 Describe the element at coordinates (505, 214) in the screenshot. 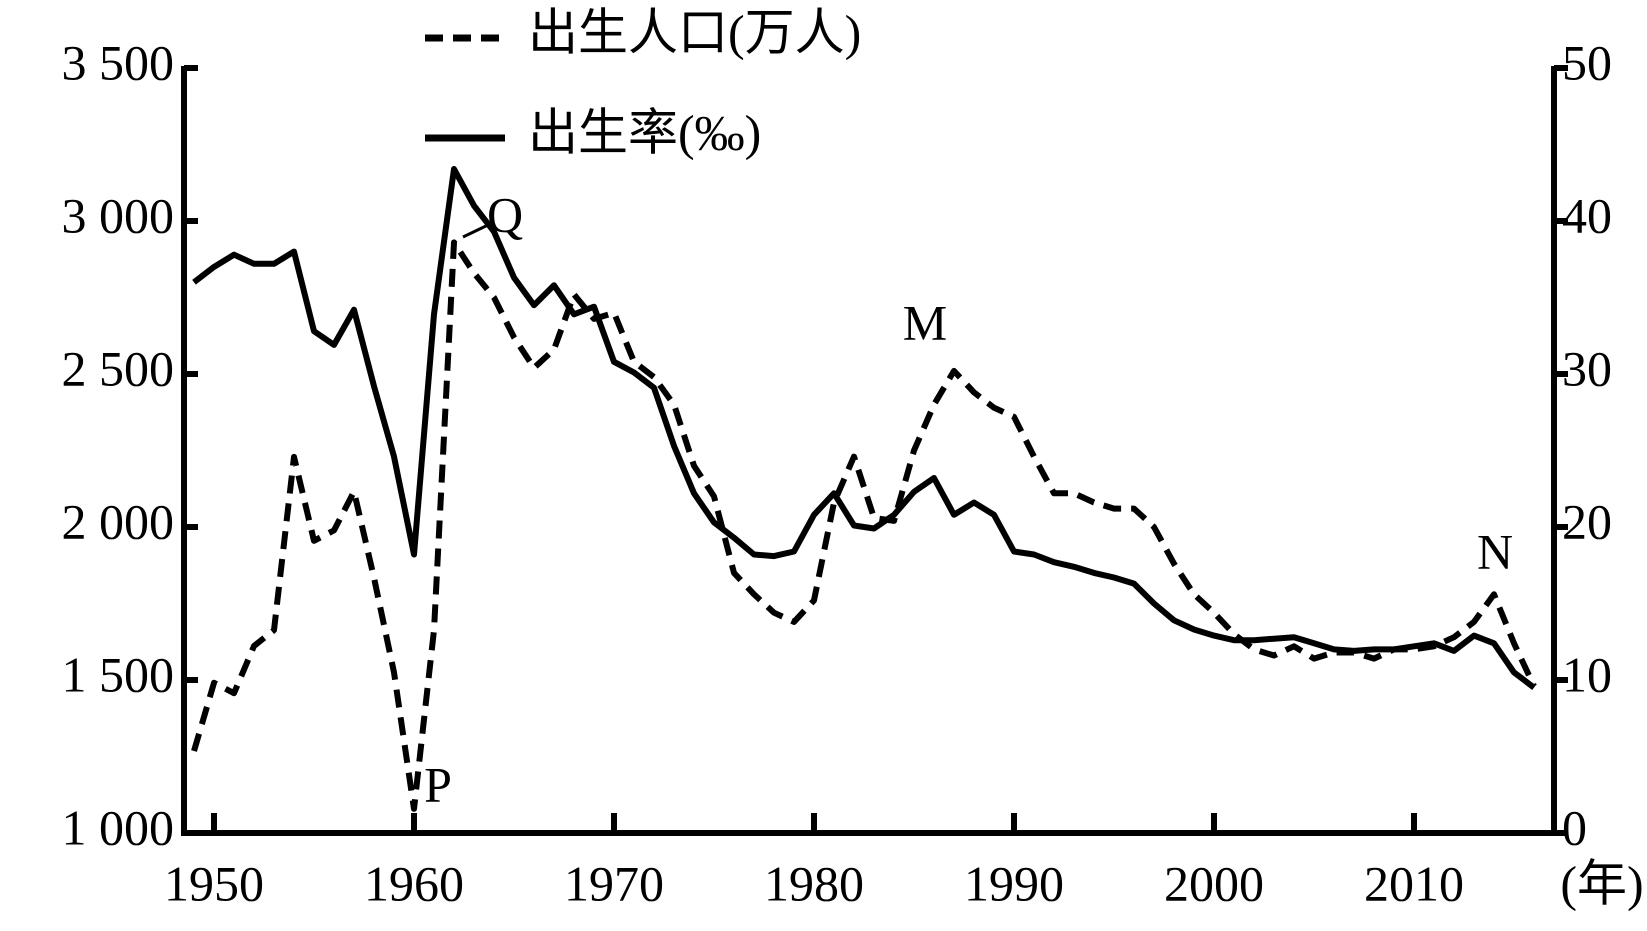

I see `annotation: Q` at that location.